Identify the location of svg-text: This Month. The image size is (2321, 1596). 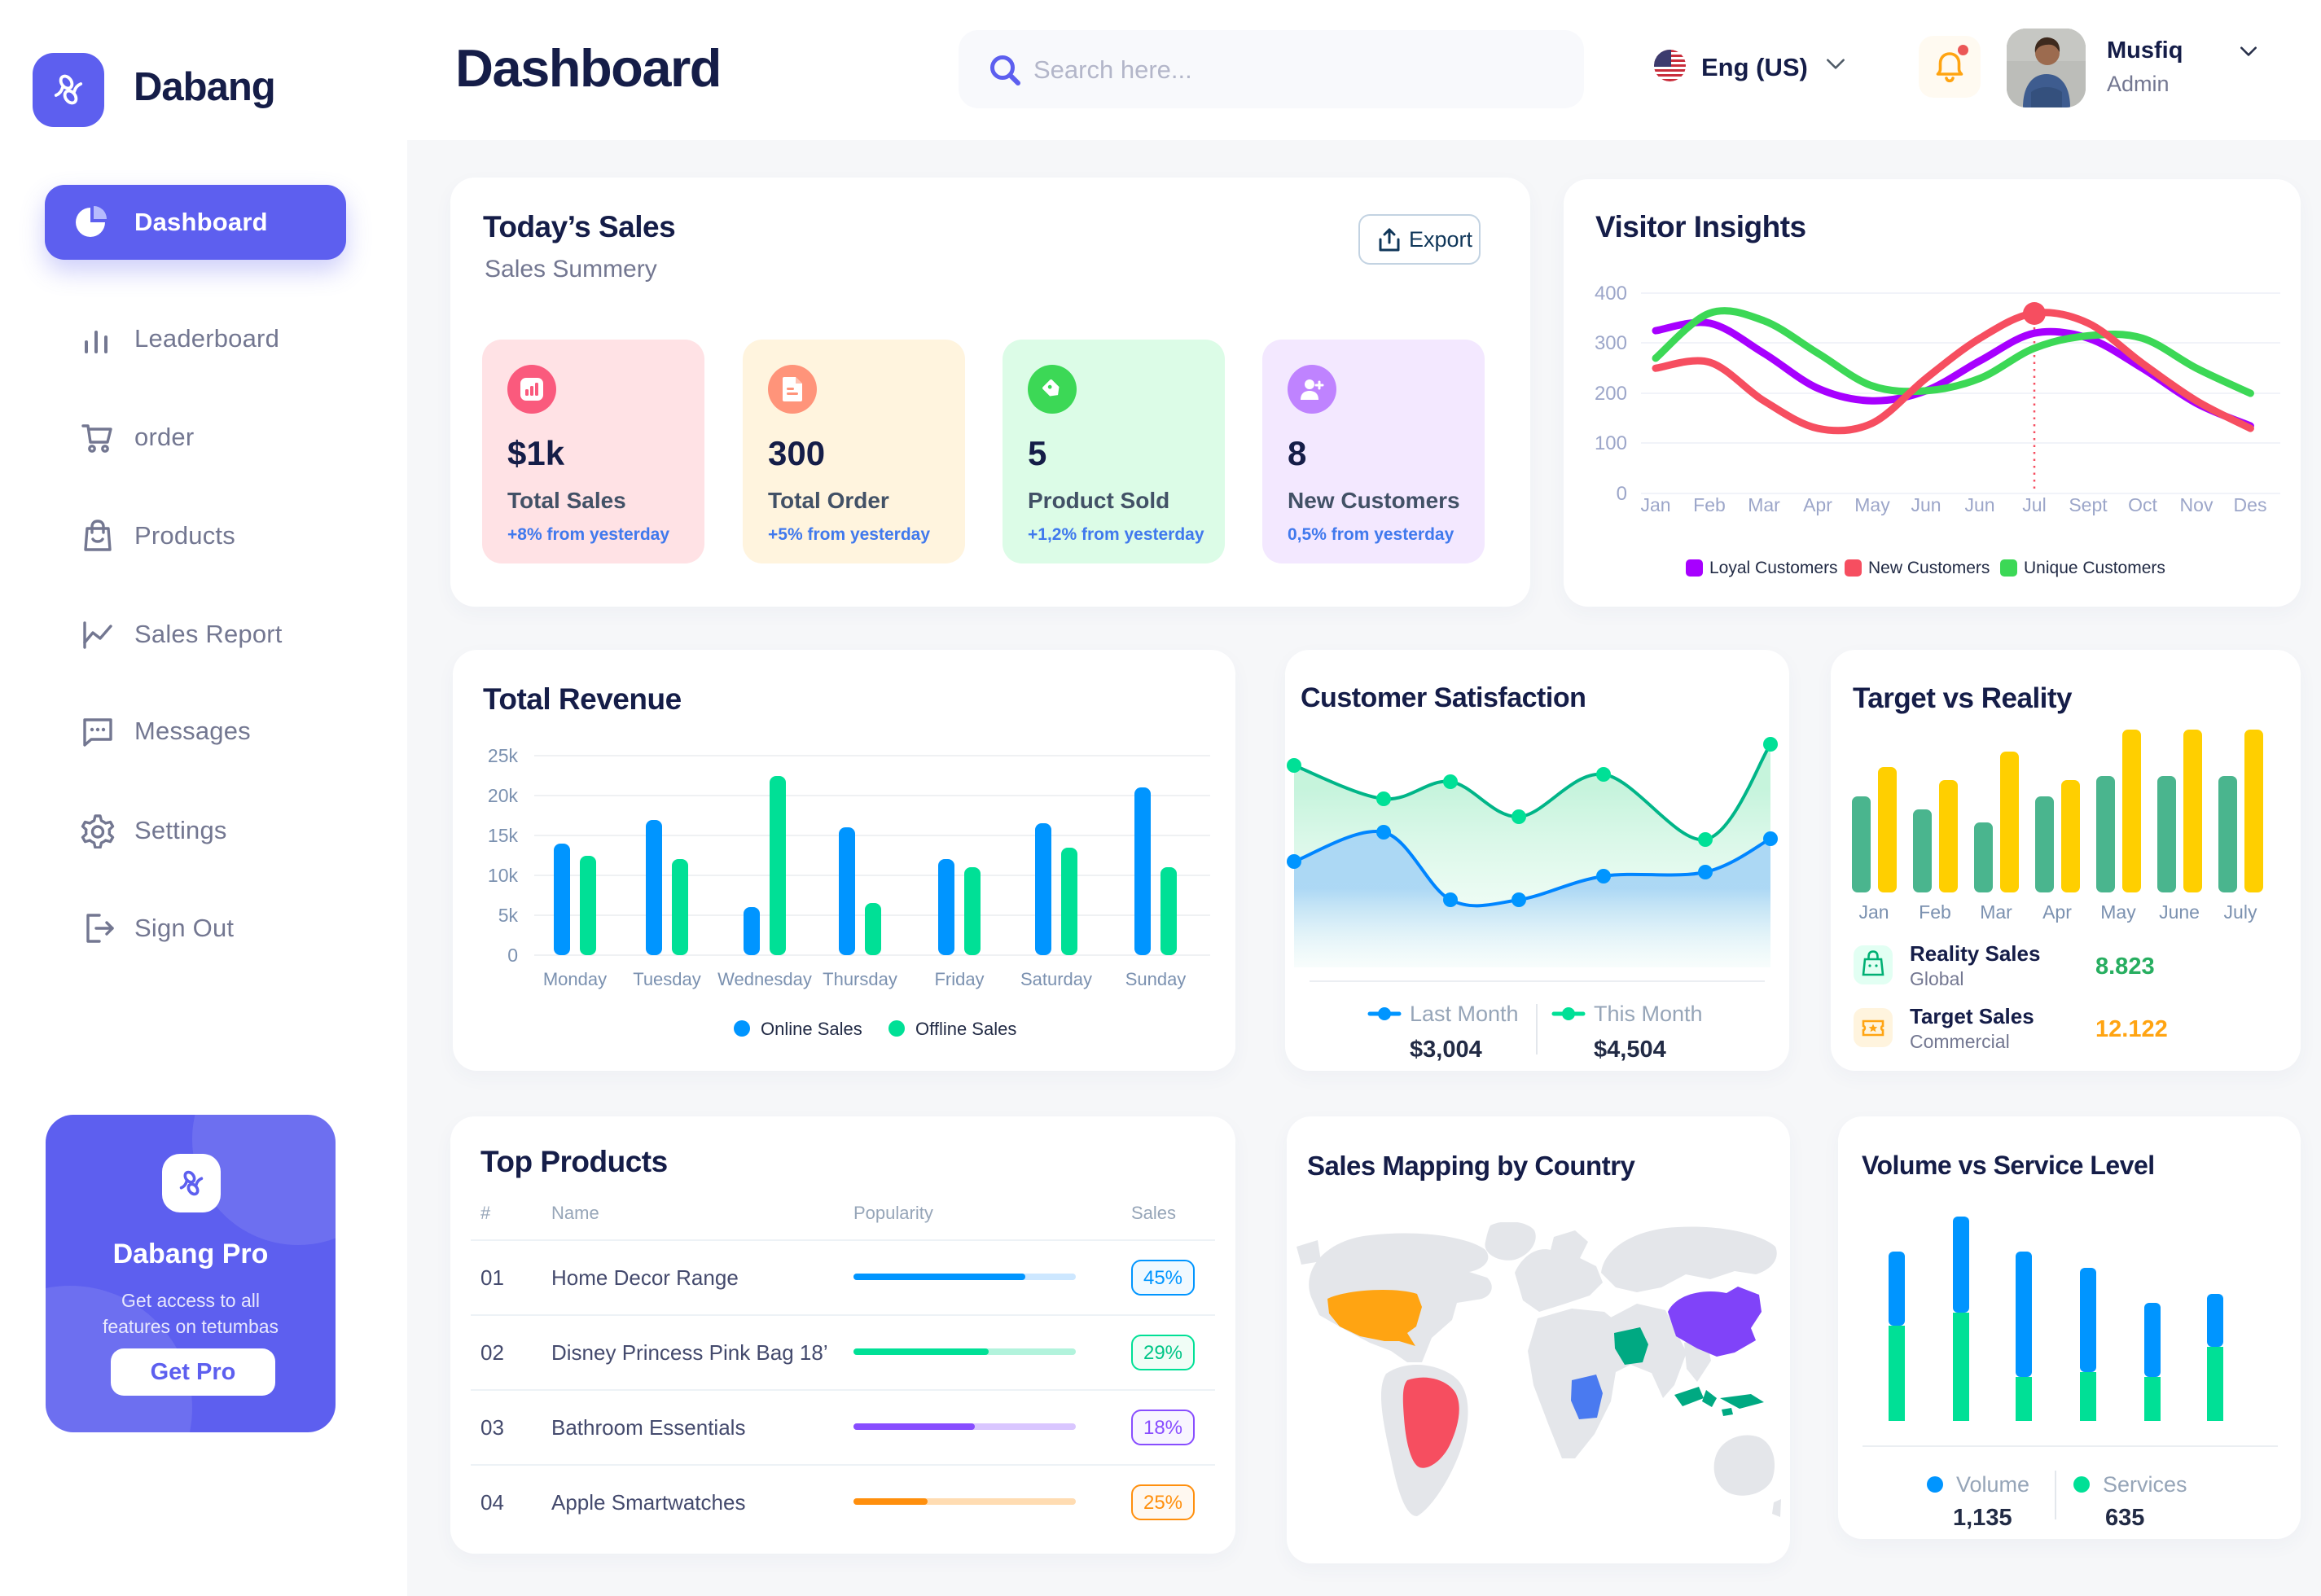
(1648, 1014).